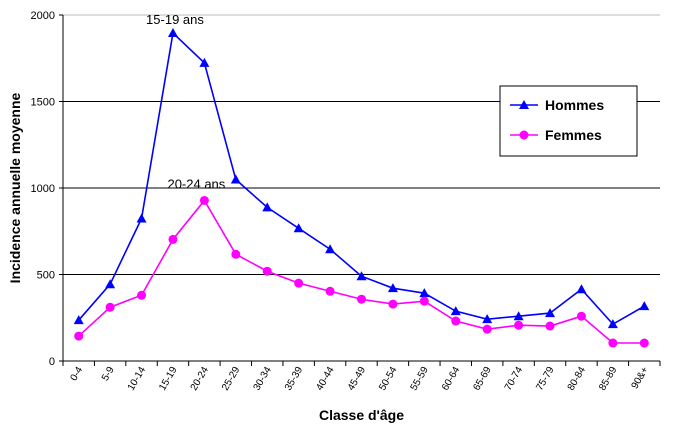 The image size is (690, 426). I want to click on x-tick-label: 75-79, so click(545, 379).